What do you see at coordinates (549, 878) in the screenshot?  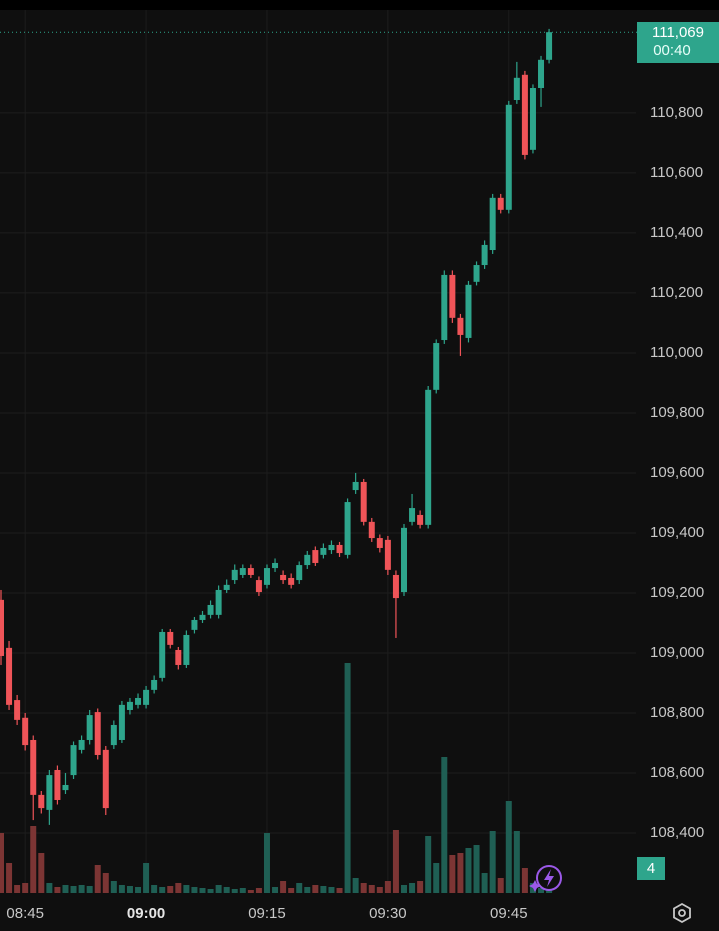 I see `alert-icon-ring` at bounding box center [549, 878].